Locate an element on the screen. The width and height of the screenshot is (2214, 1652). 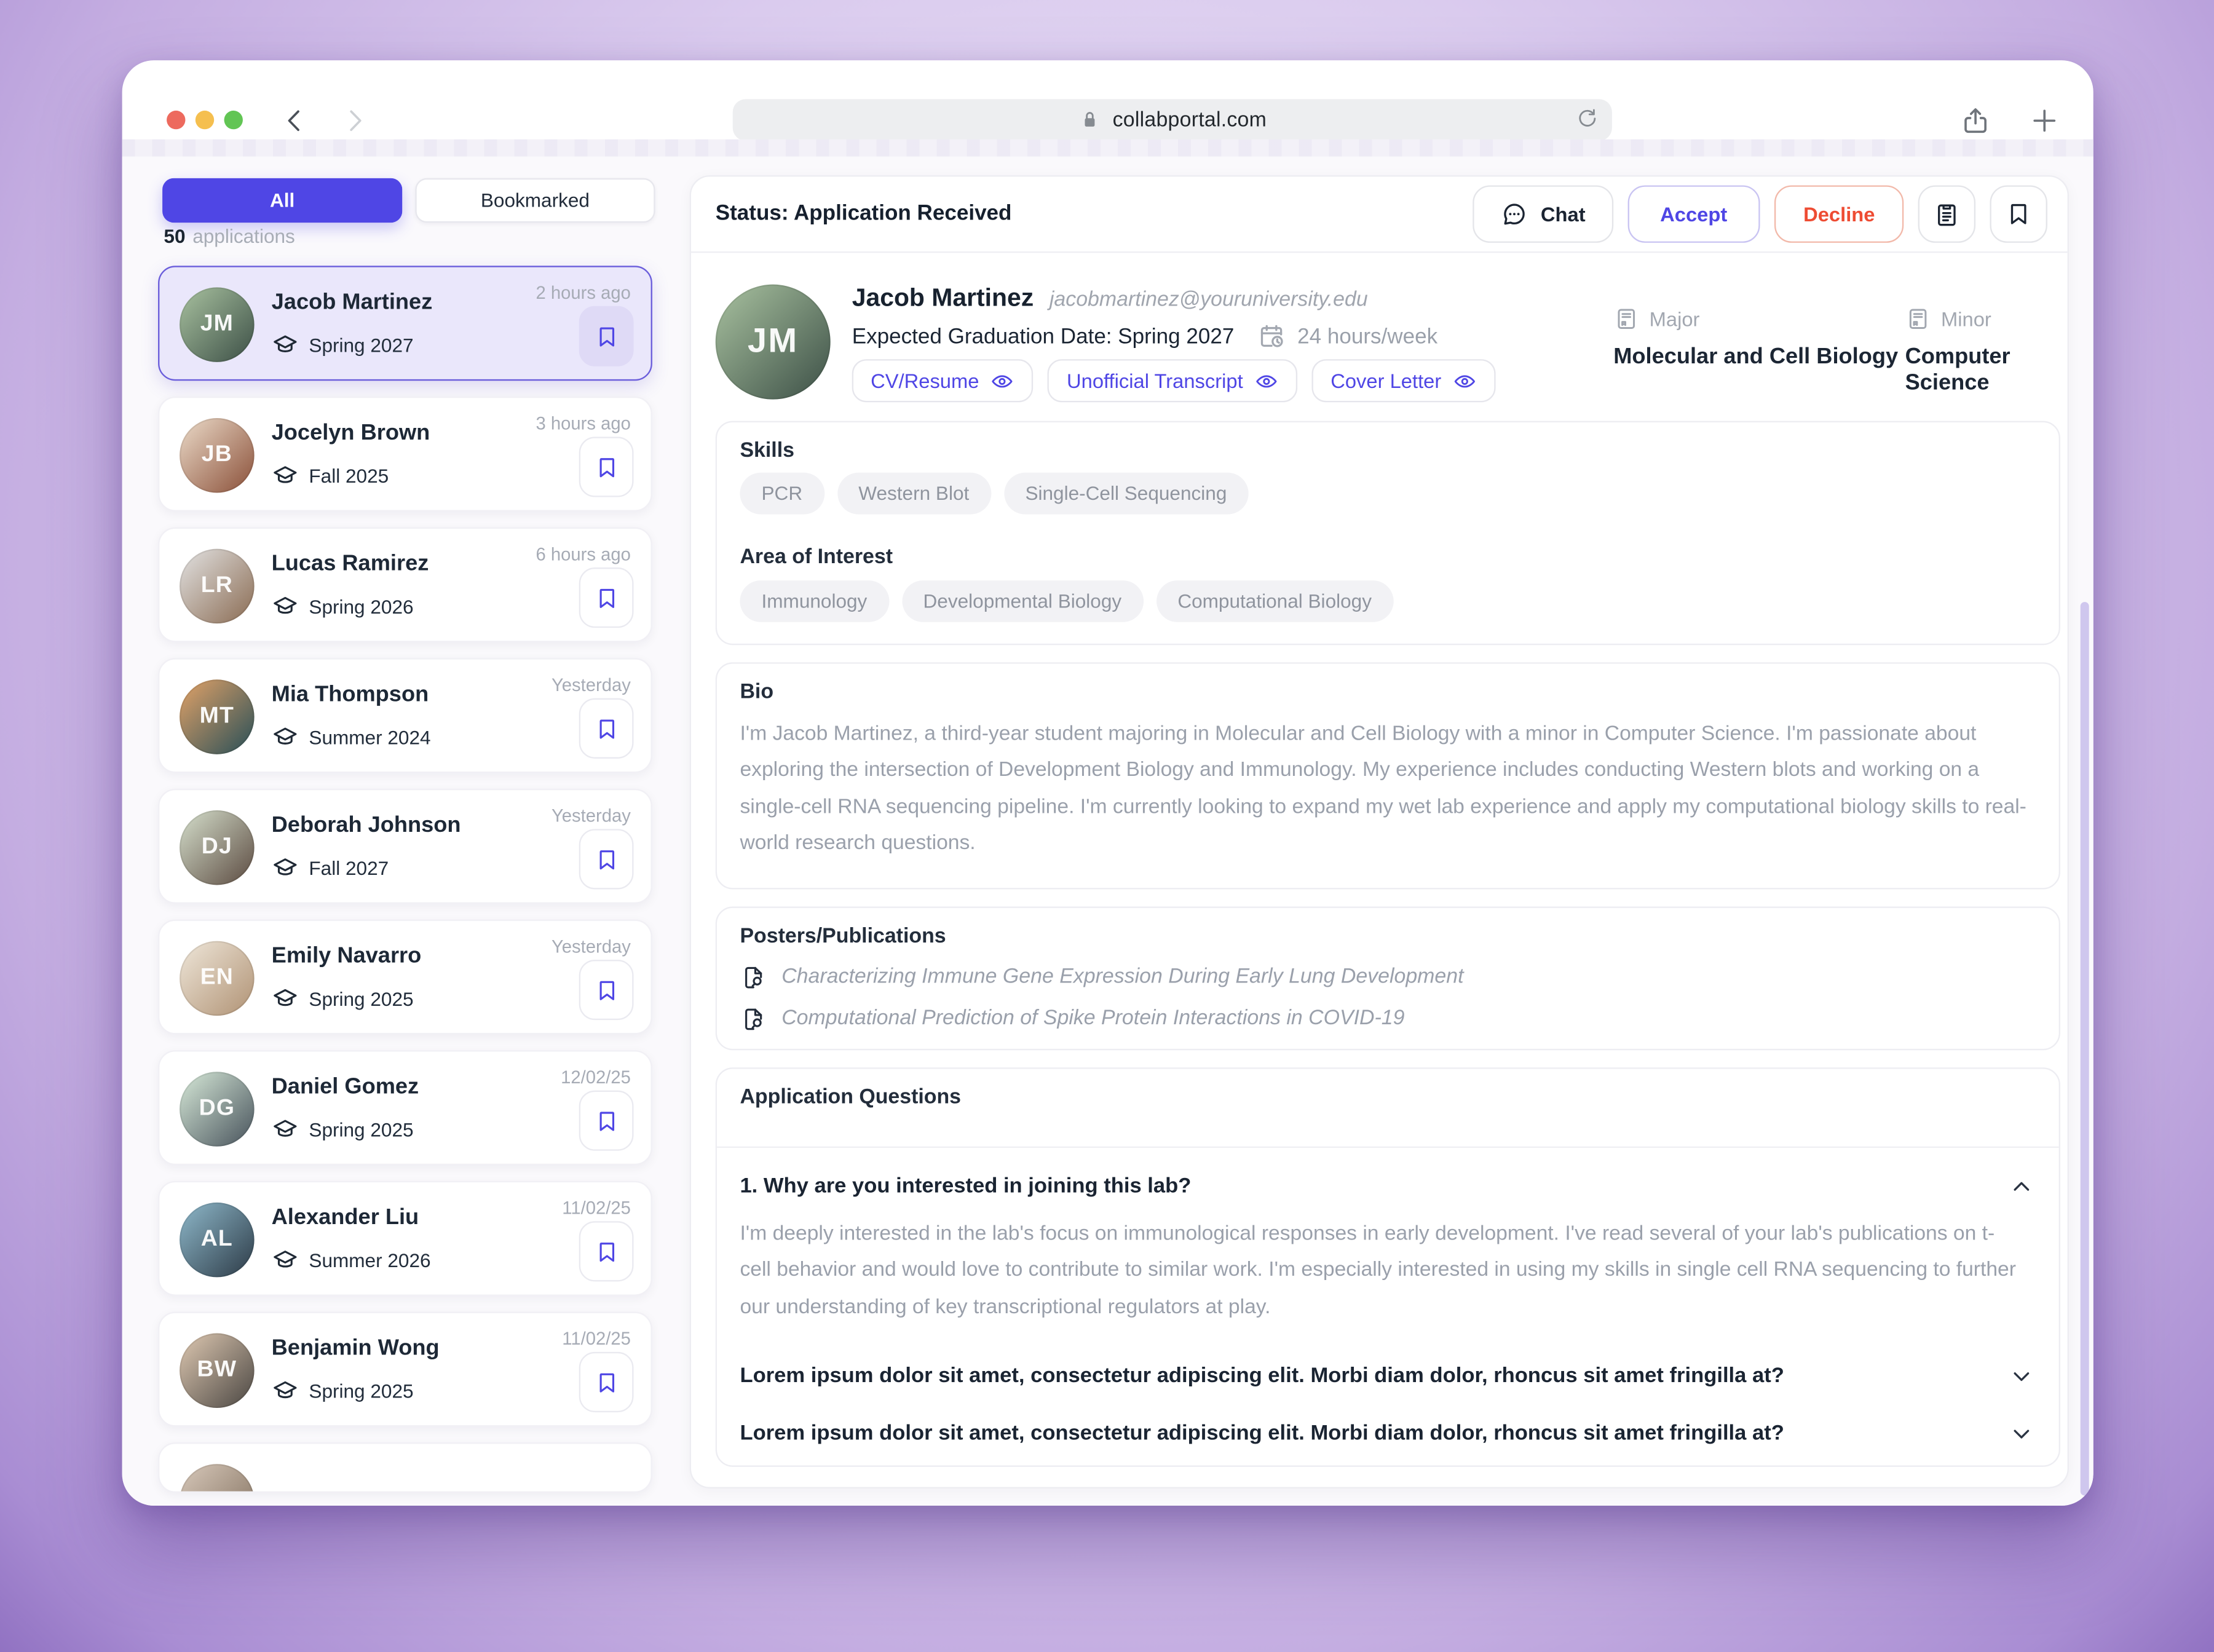
tab-bookmarked: Bookmarked is located at coordinates (535, 201).